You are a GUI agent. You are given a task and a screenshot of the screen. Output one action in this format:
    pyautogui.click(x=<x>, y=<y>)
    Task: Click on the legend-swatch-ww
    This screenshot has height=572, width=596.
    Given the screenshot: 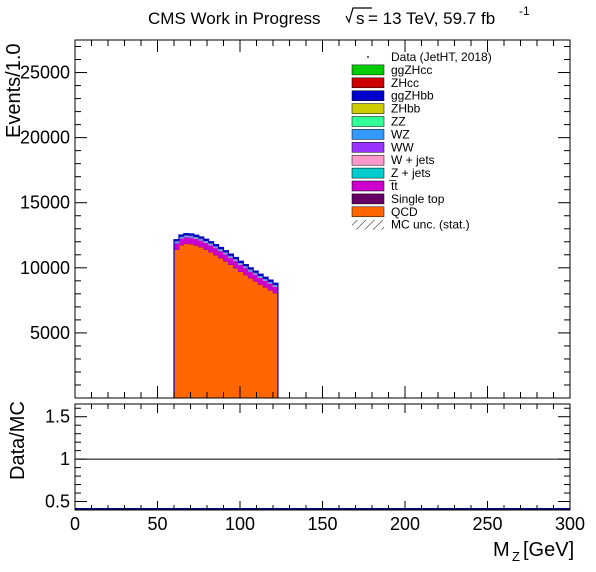 What is the action you would take?
    pyautogui.click(x=368, y=147)
    